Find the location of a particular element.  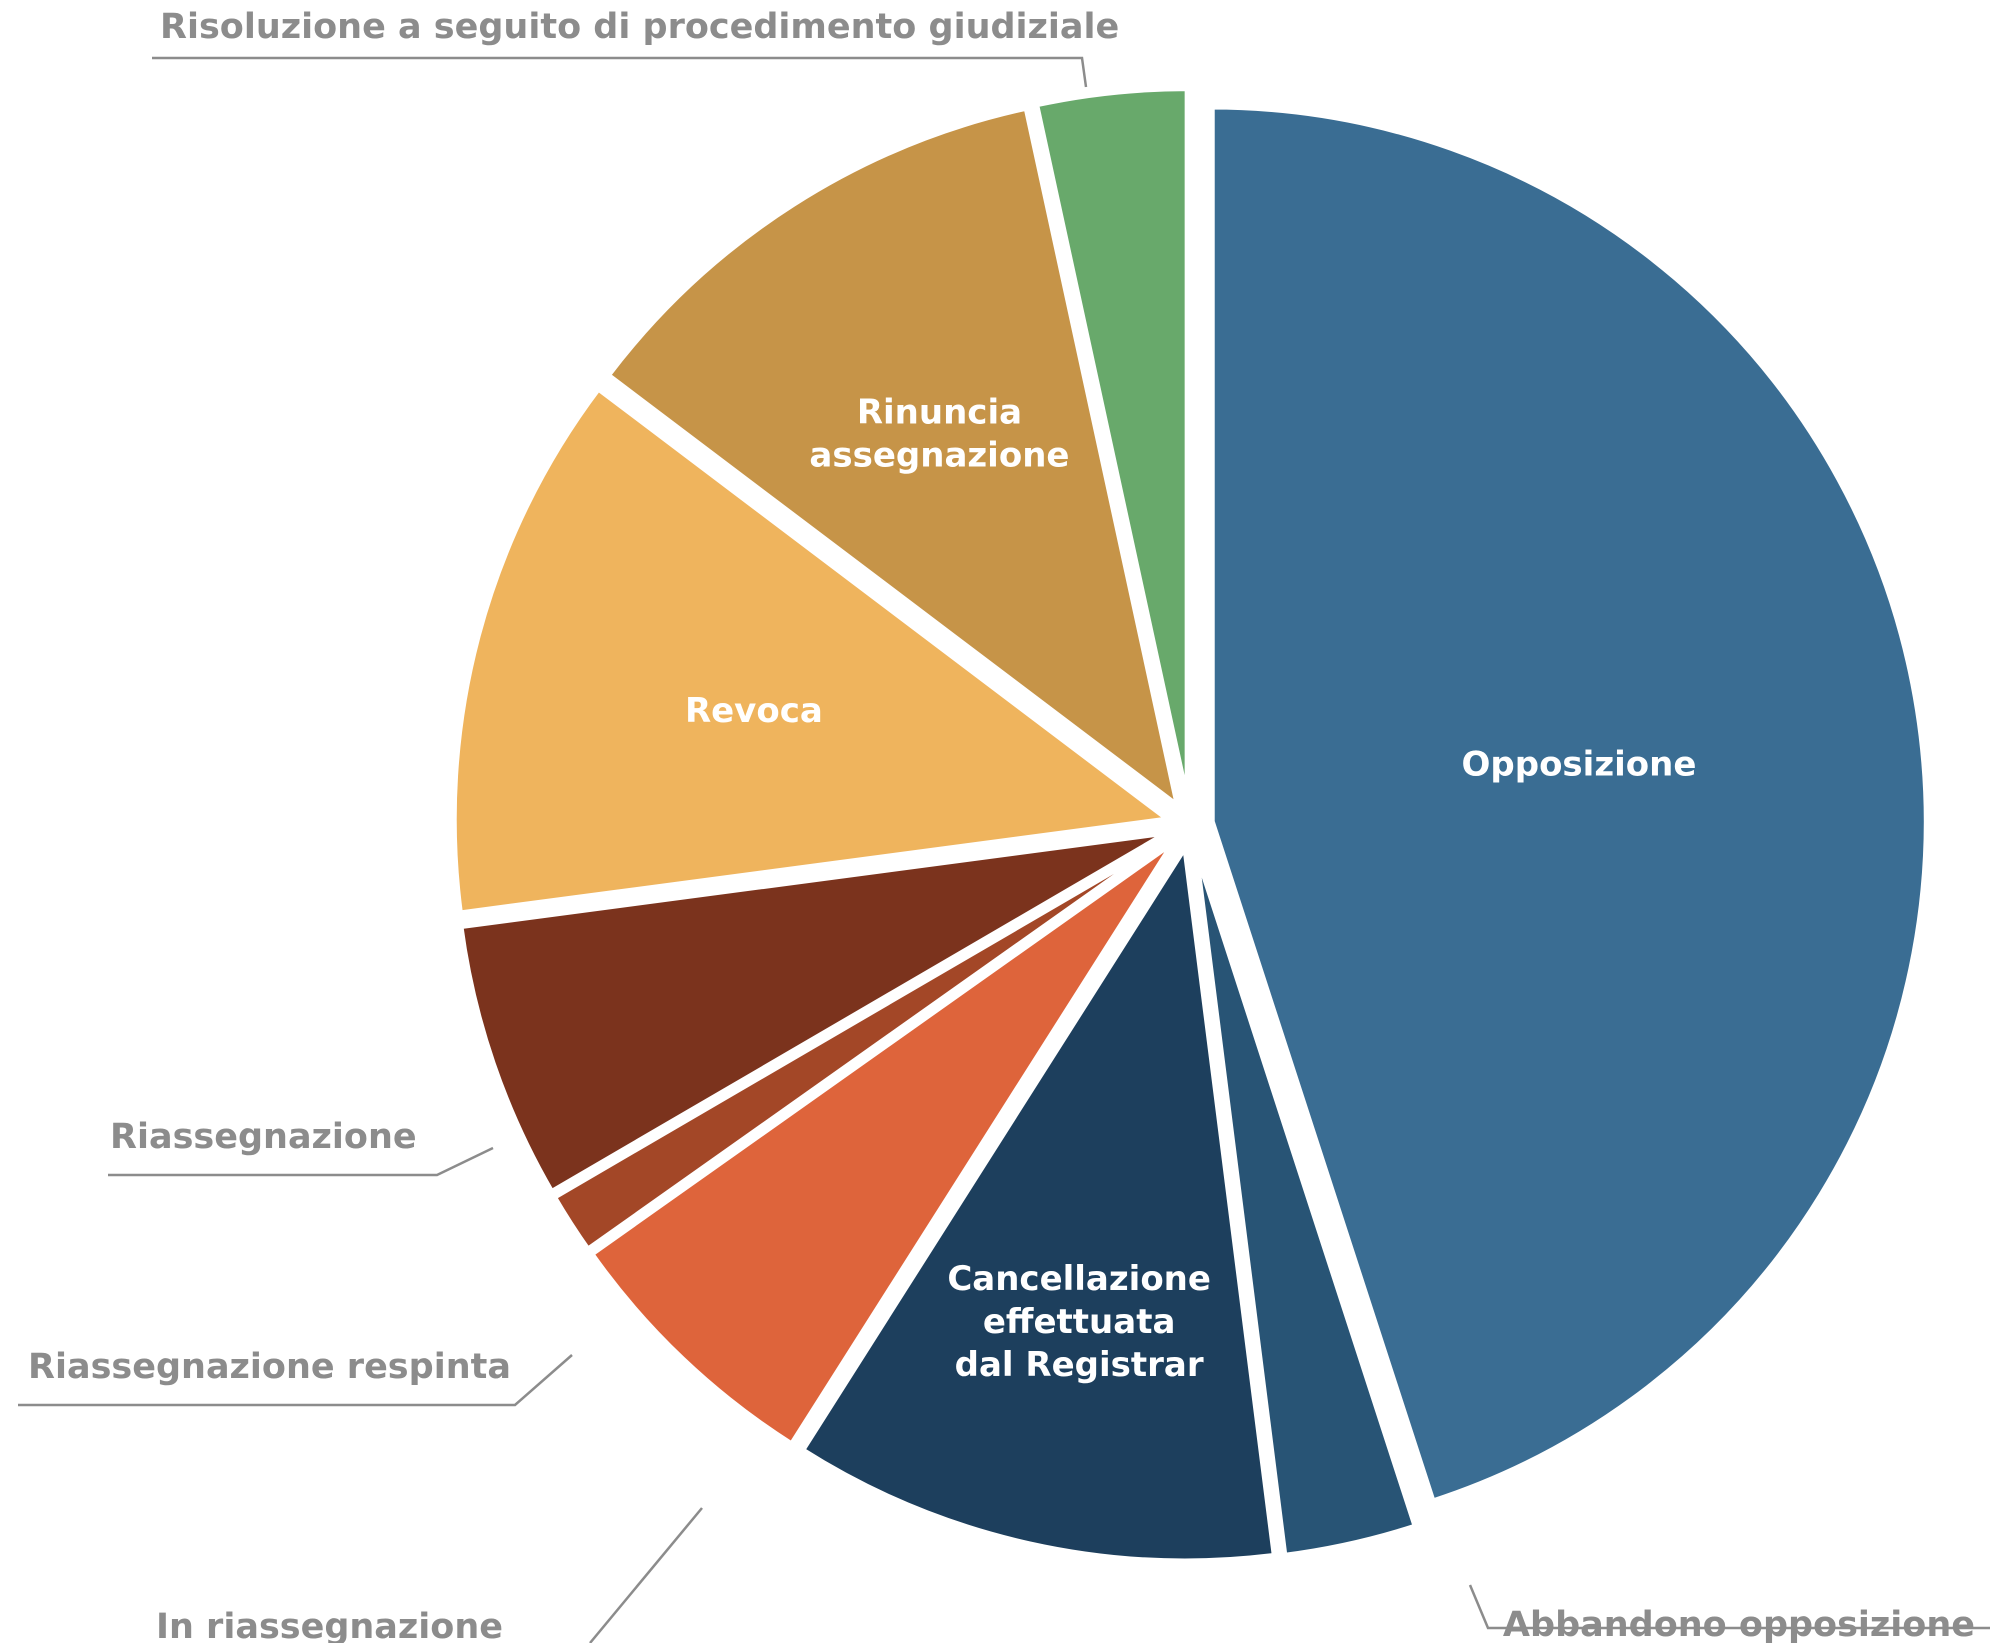

slice-cancellazione-effettuata-dal-registrar is located at coordinates (1038, 1204).